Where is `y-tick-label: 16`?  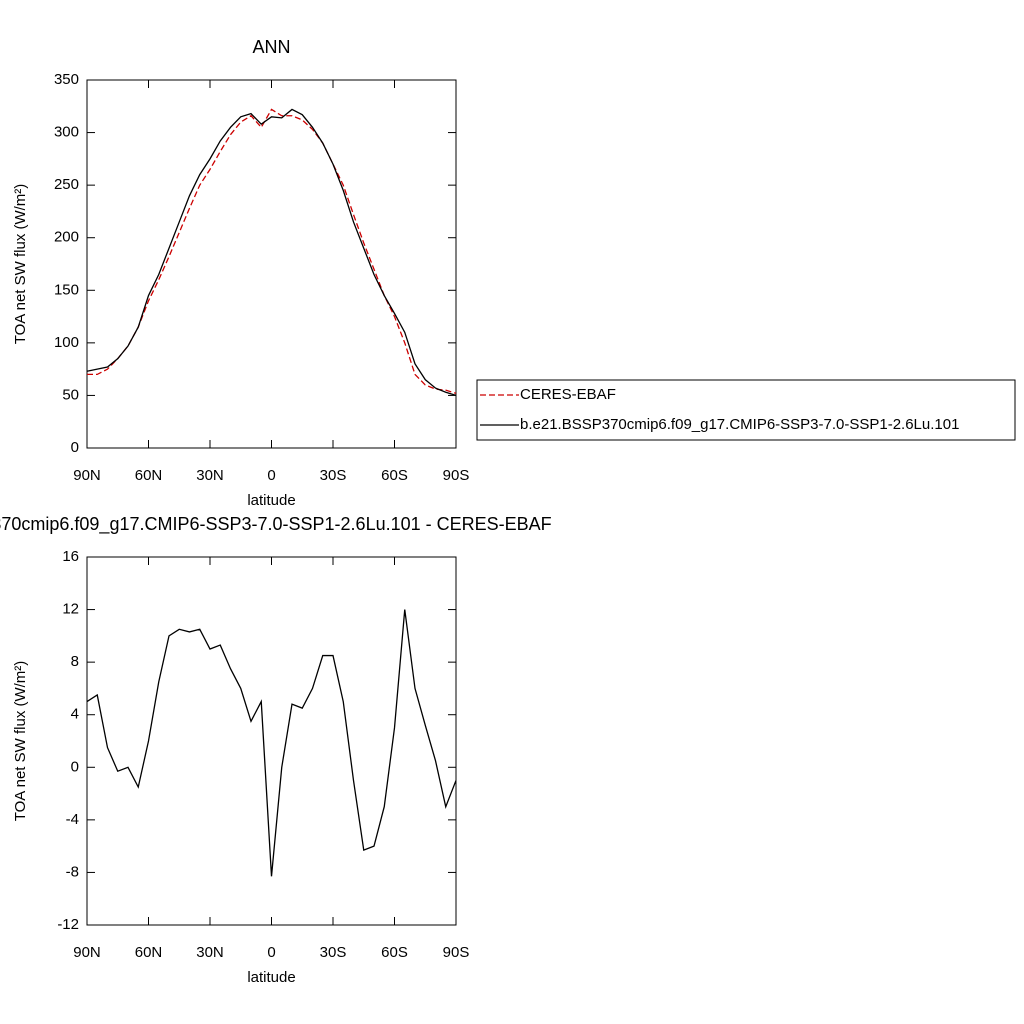 y-tick-label: 16 is located at coordinates (70, 556).